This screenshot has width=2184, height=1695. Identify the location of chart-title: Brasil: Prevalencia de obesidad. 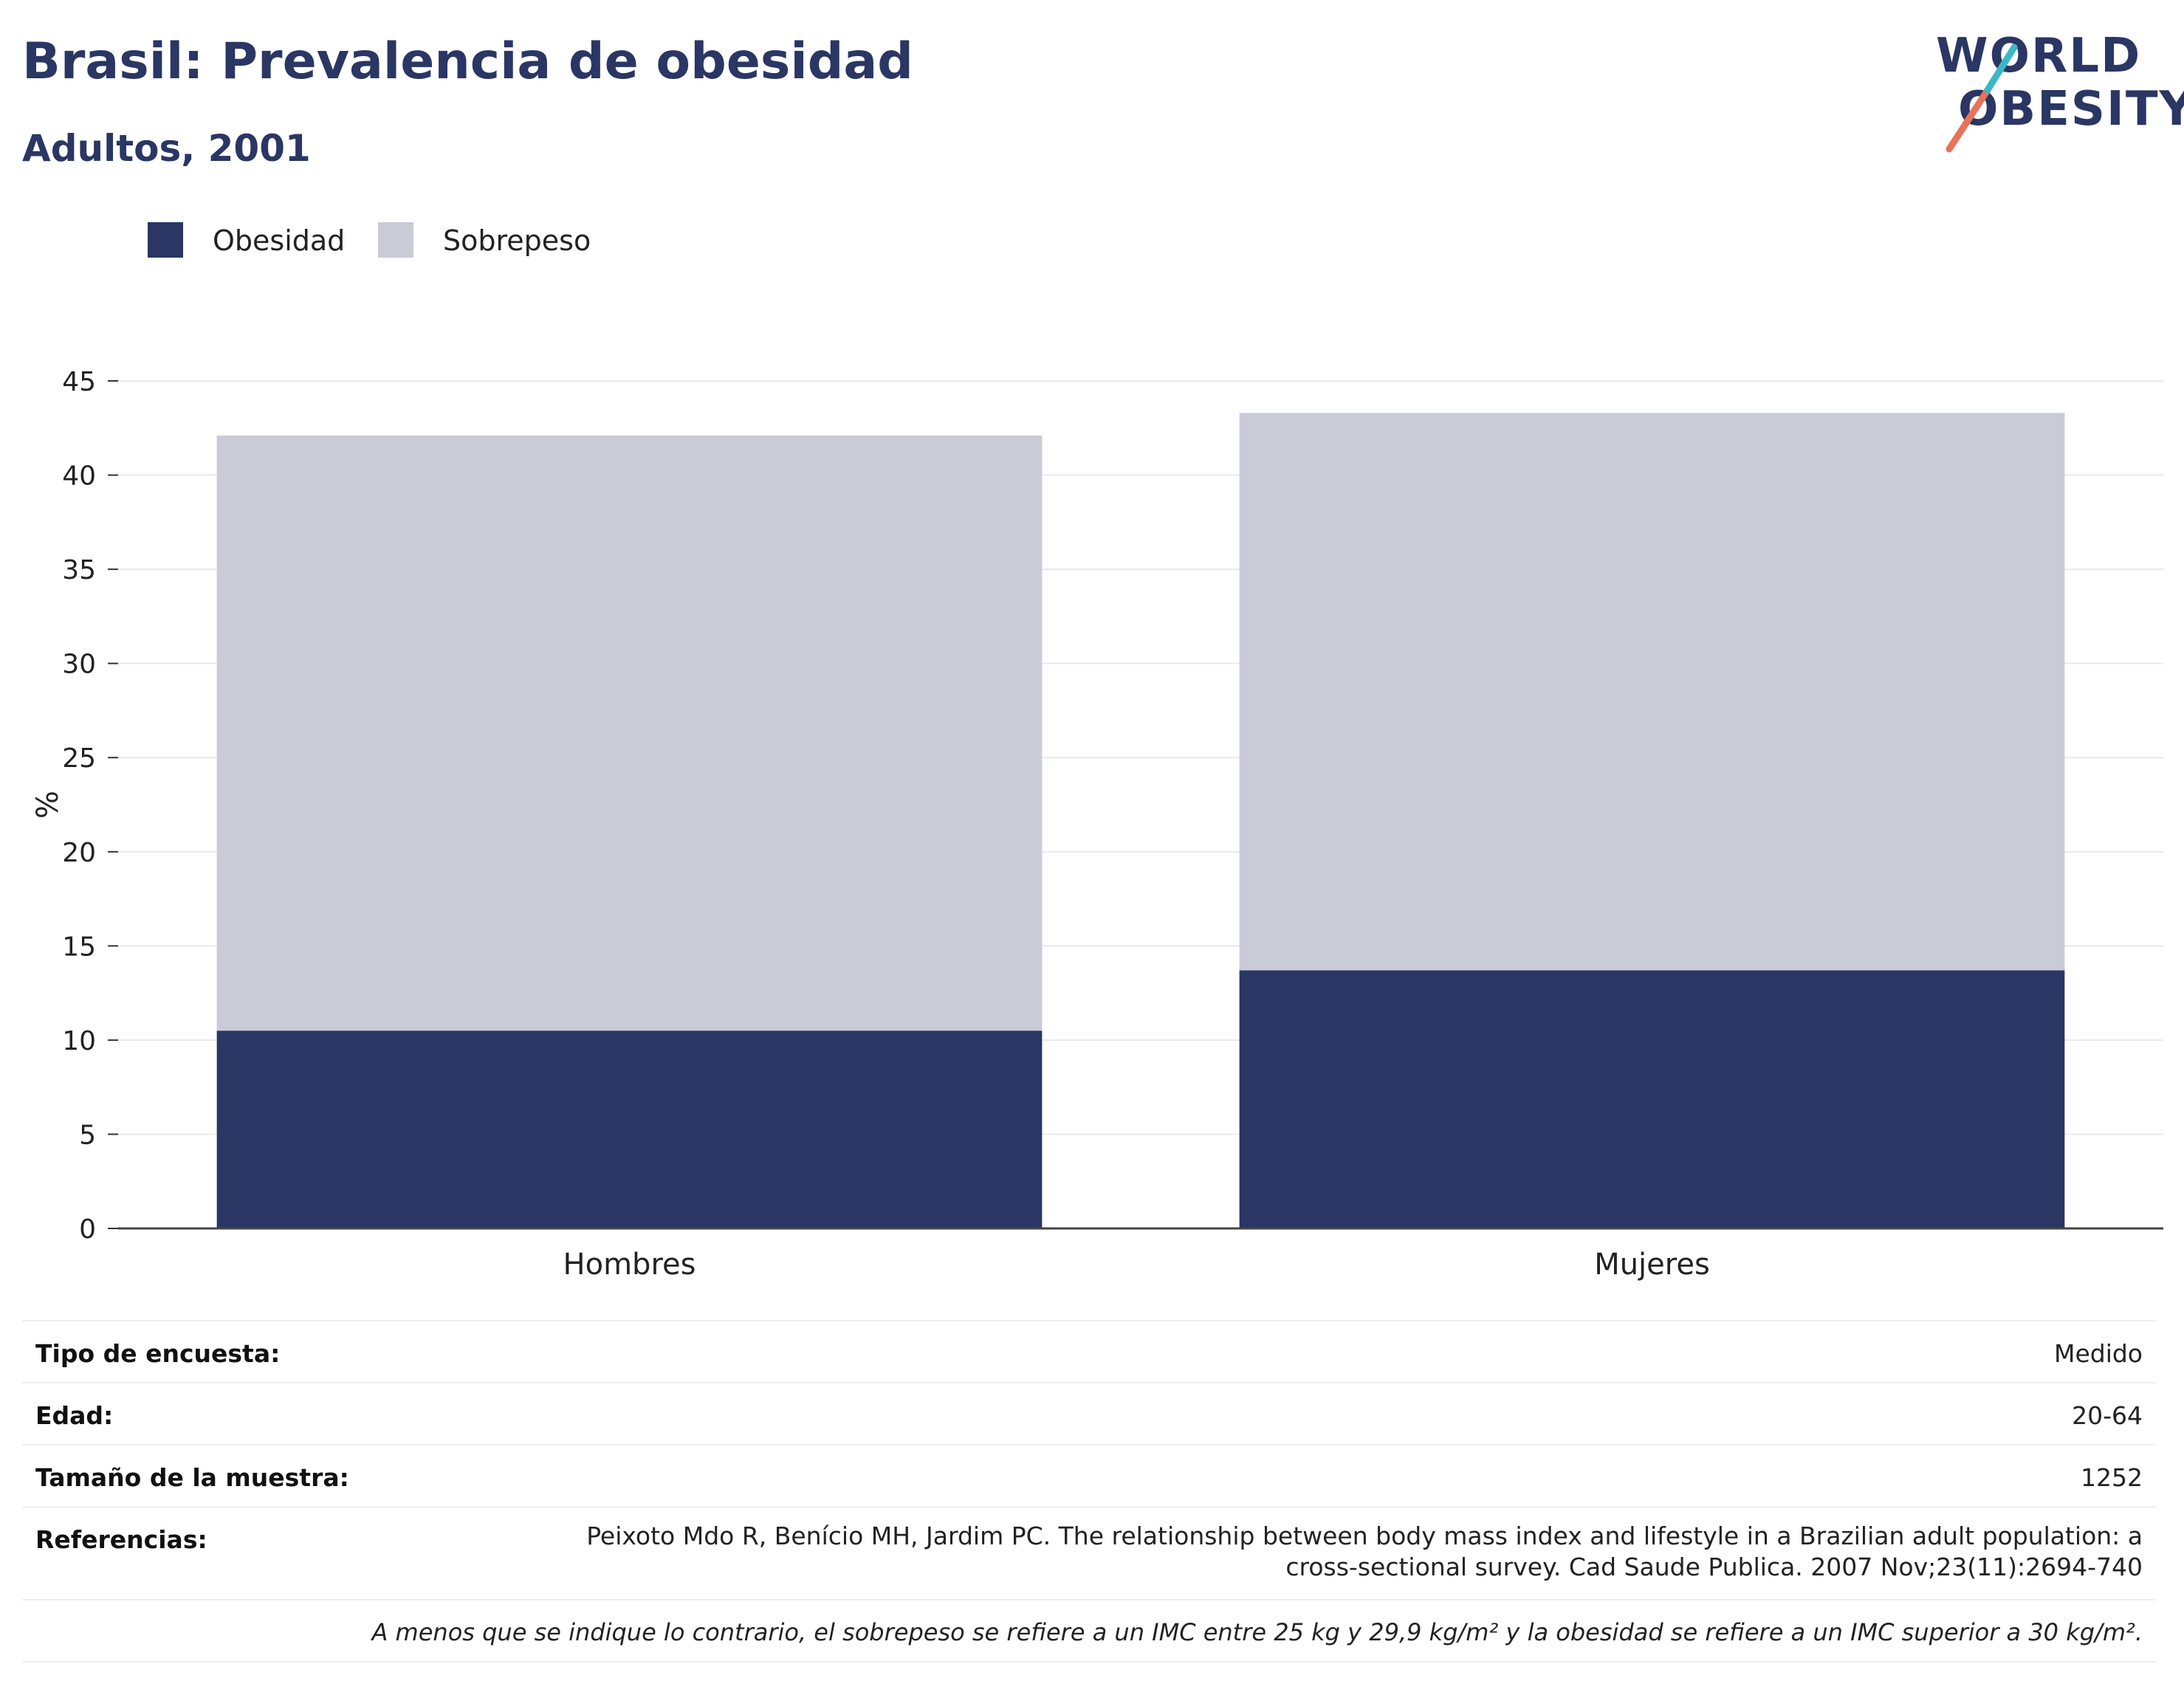
(467, 62).